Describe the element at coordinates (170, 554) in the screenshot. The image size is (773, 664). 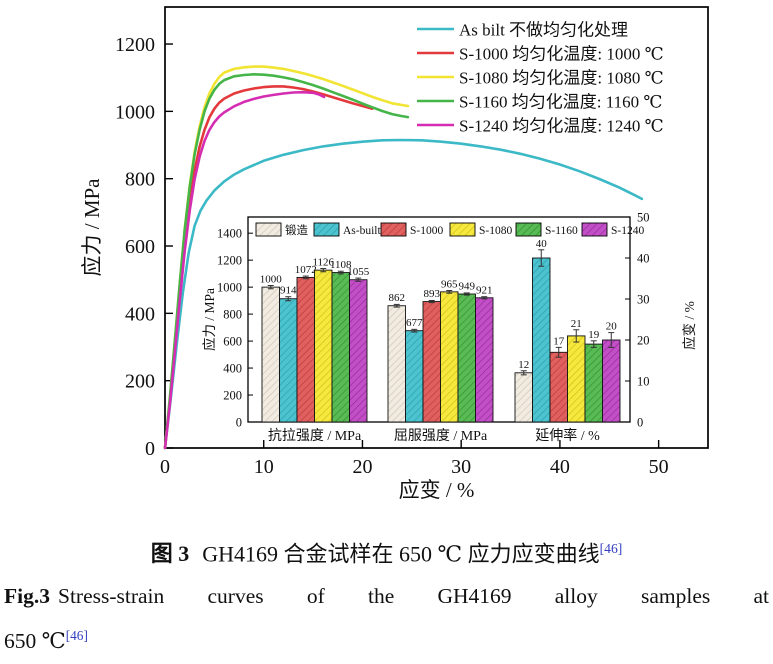
I see `caption-cn-number: 图 3` at that location.